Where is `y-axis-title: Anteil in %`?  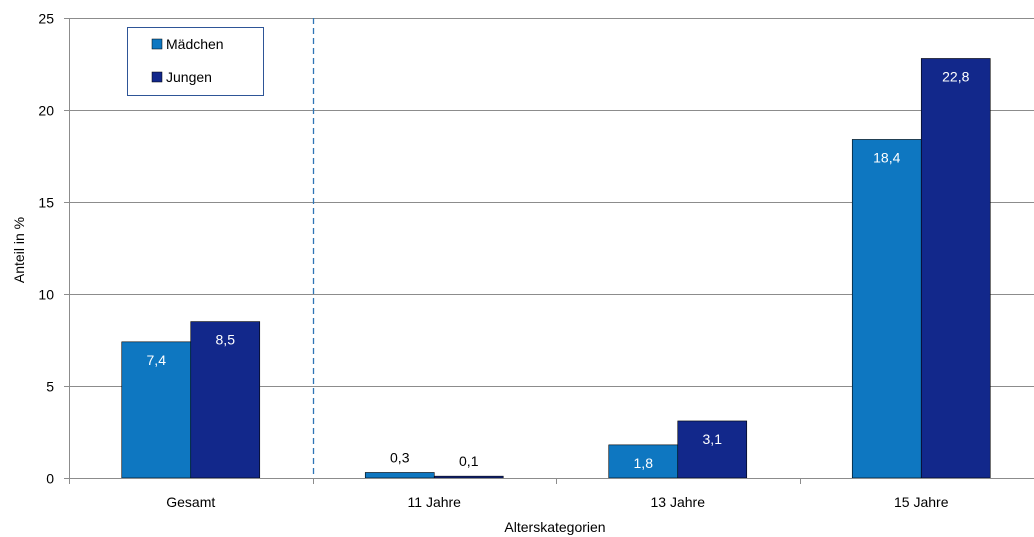
y-axis-title: Anteil in % is located at coordinates (19, 250).